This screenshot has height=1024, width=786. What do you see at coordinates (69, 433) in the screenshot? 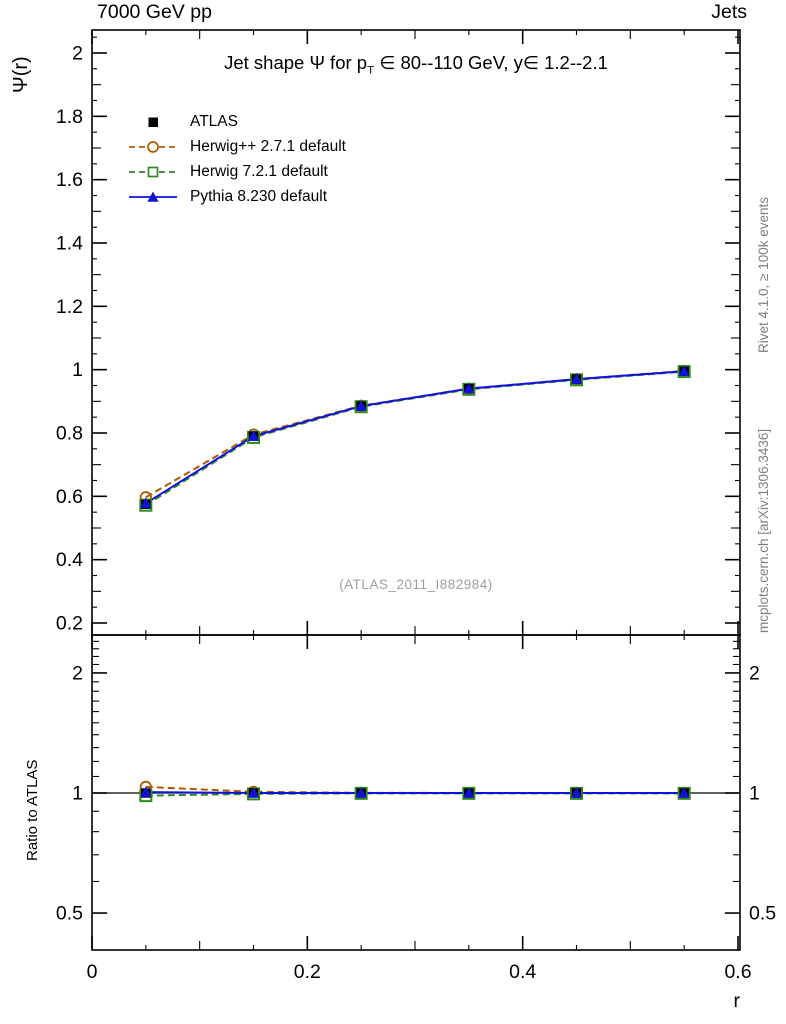
I see `y-tick-label: 0.8` at bounding box center [69, 433].